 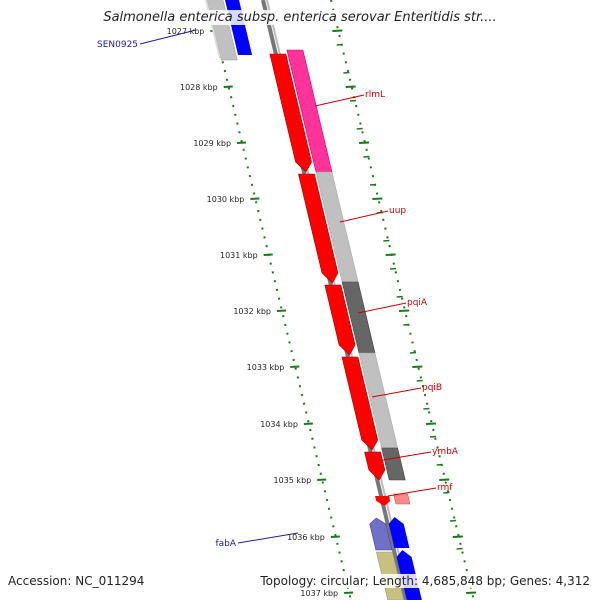 What do you see at coordinates (397, 211) in the screenshot?
I see `gene-label-uup: uup` at bounding box center [397, 211].